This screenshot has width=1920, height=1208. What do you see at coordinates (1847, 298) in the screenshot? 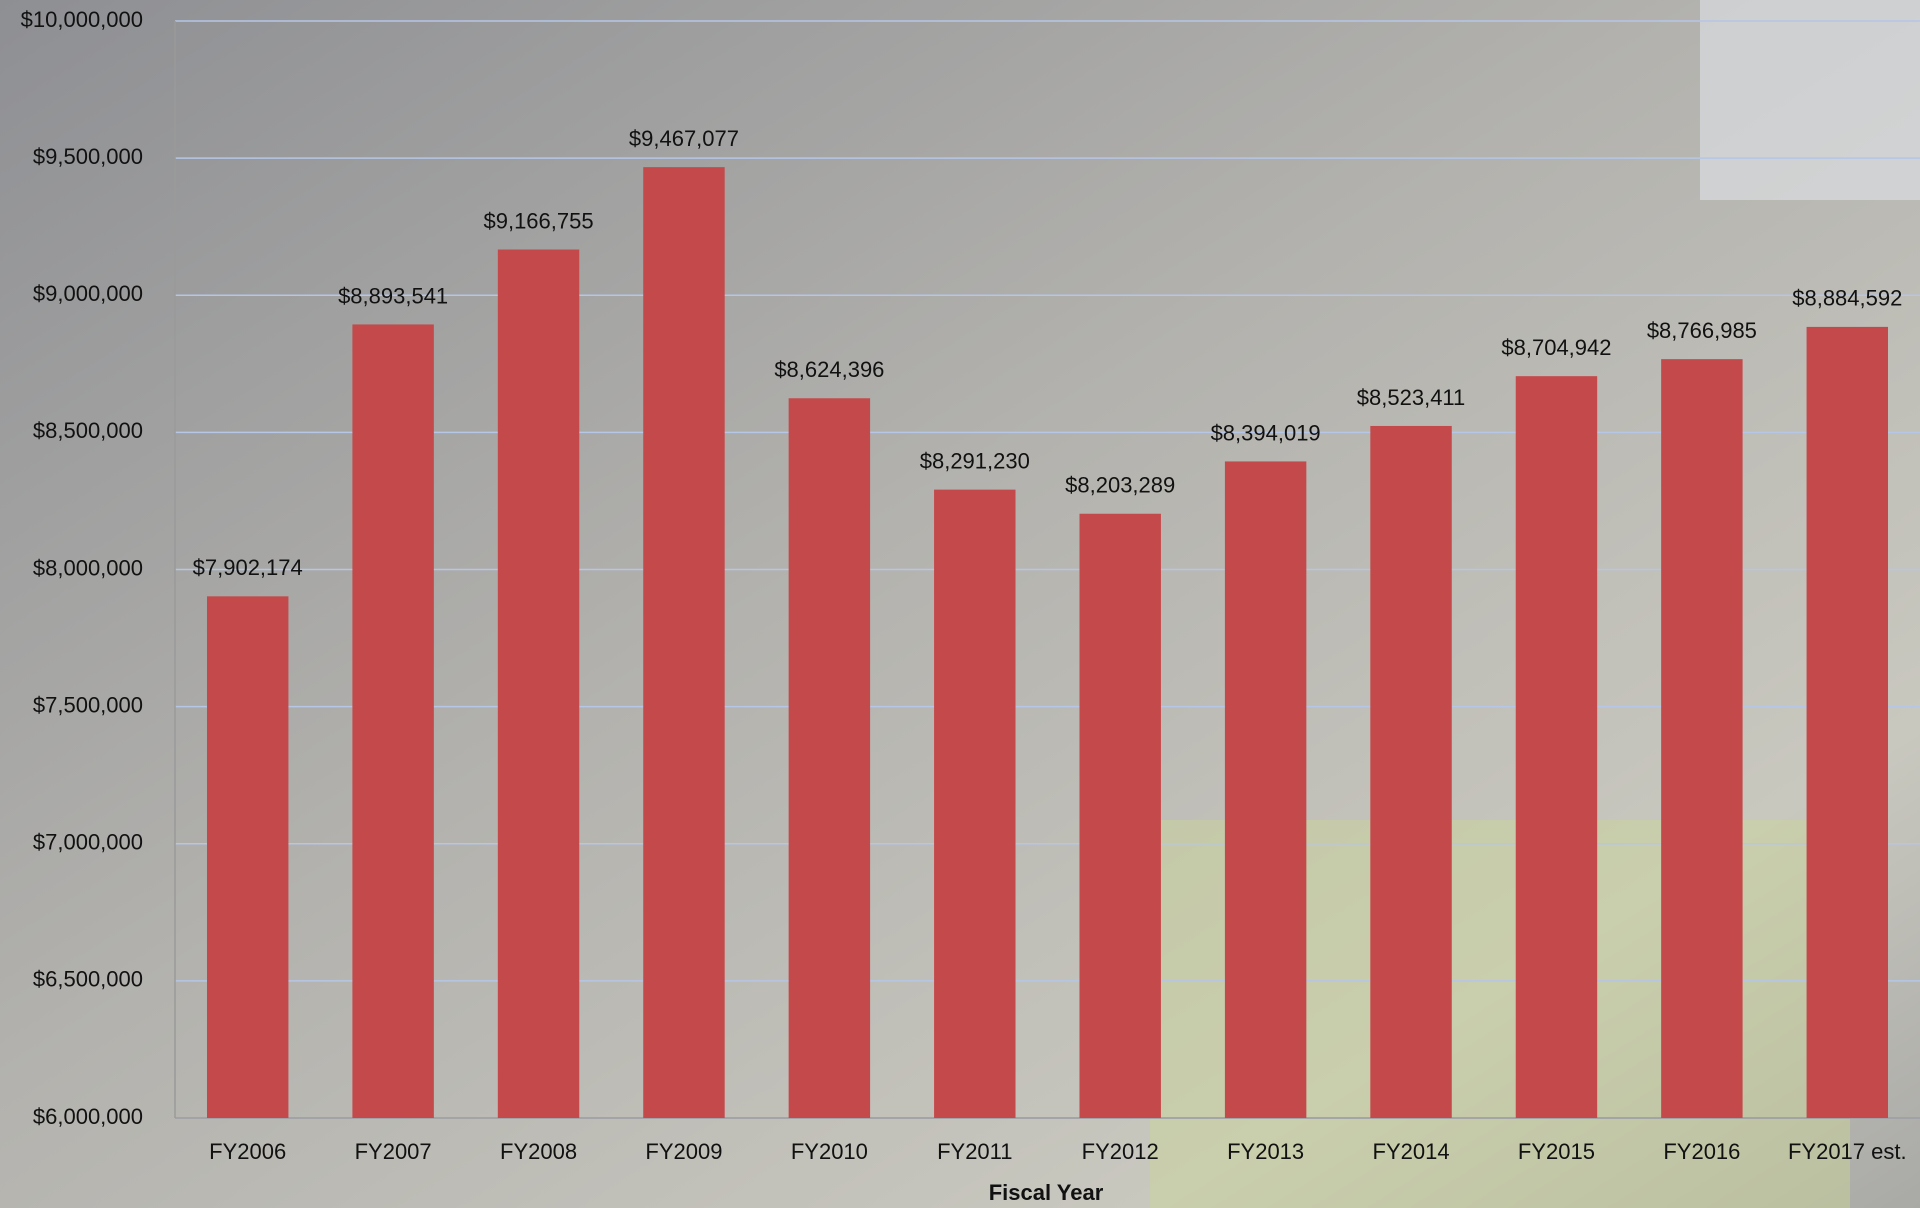
I see `data-label: $8,884,592` at bounding box center [1847, 298].